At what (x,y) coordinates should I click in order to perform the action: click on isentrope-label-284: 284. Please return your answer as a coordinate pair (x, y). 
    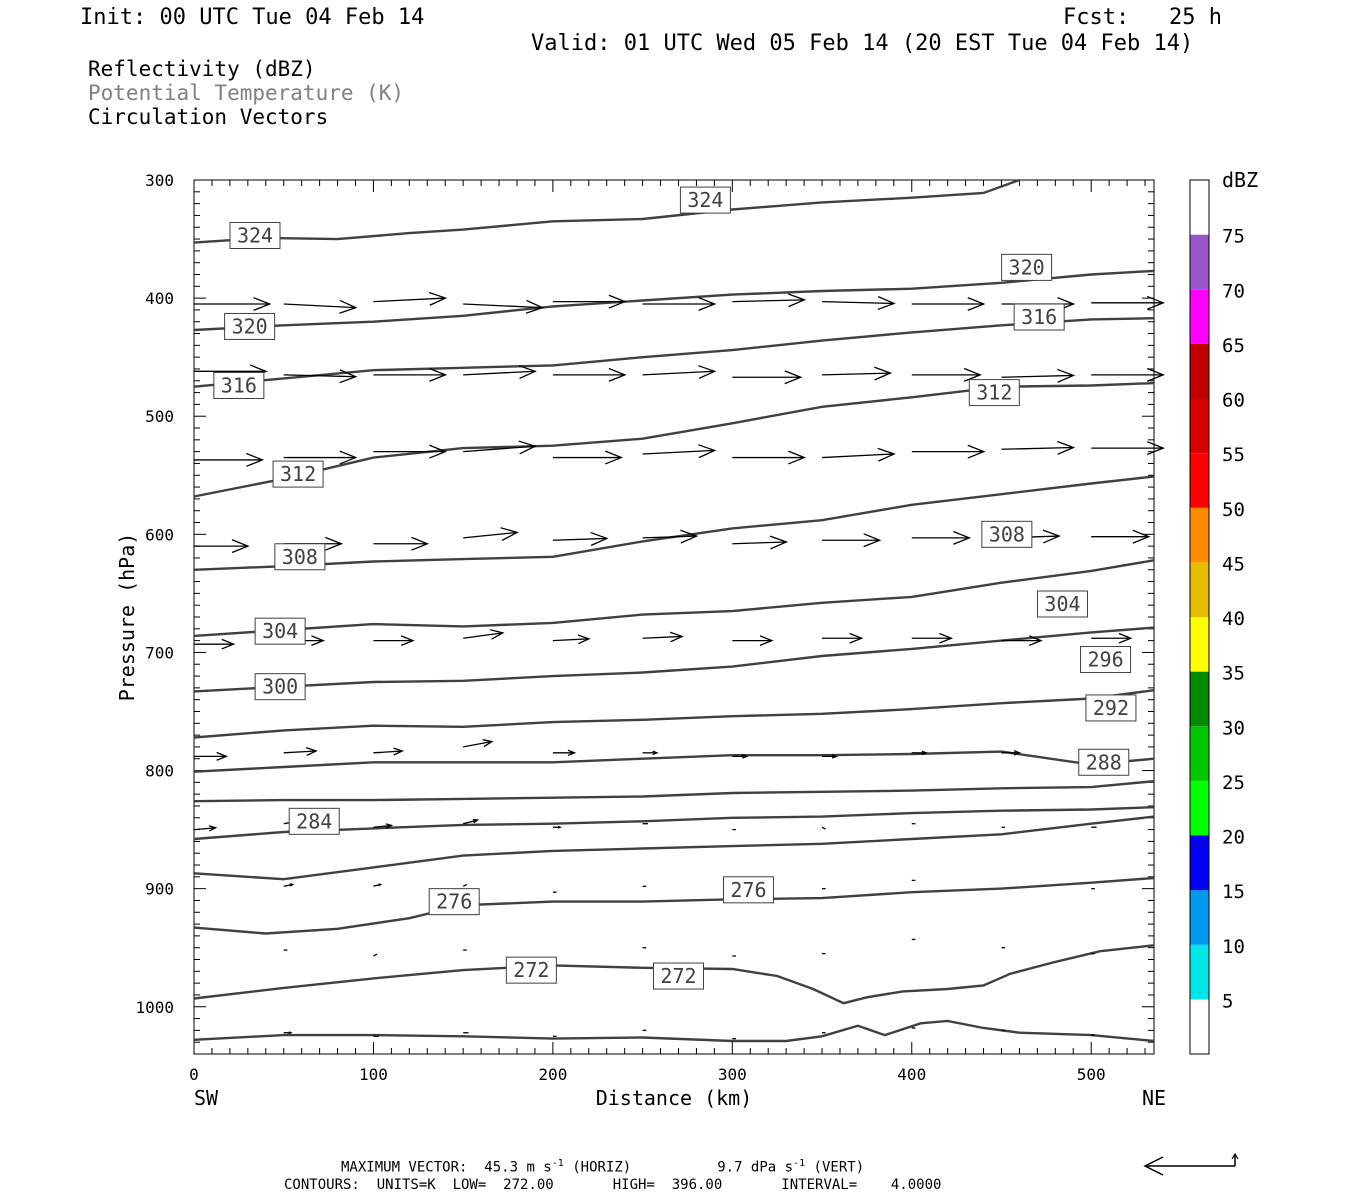
    Looking at the image, I should click on (314, 821).